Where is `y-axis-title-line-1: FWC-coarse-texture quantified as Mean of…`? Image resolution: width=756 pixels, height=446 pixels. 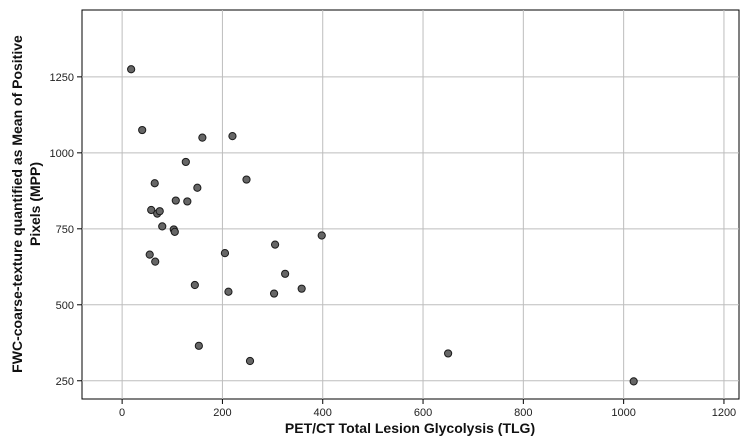 y-axis-title-line-1: FWC-coarse-texture quantified as Mean of… is located at coordinates (17, 204).